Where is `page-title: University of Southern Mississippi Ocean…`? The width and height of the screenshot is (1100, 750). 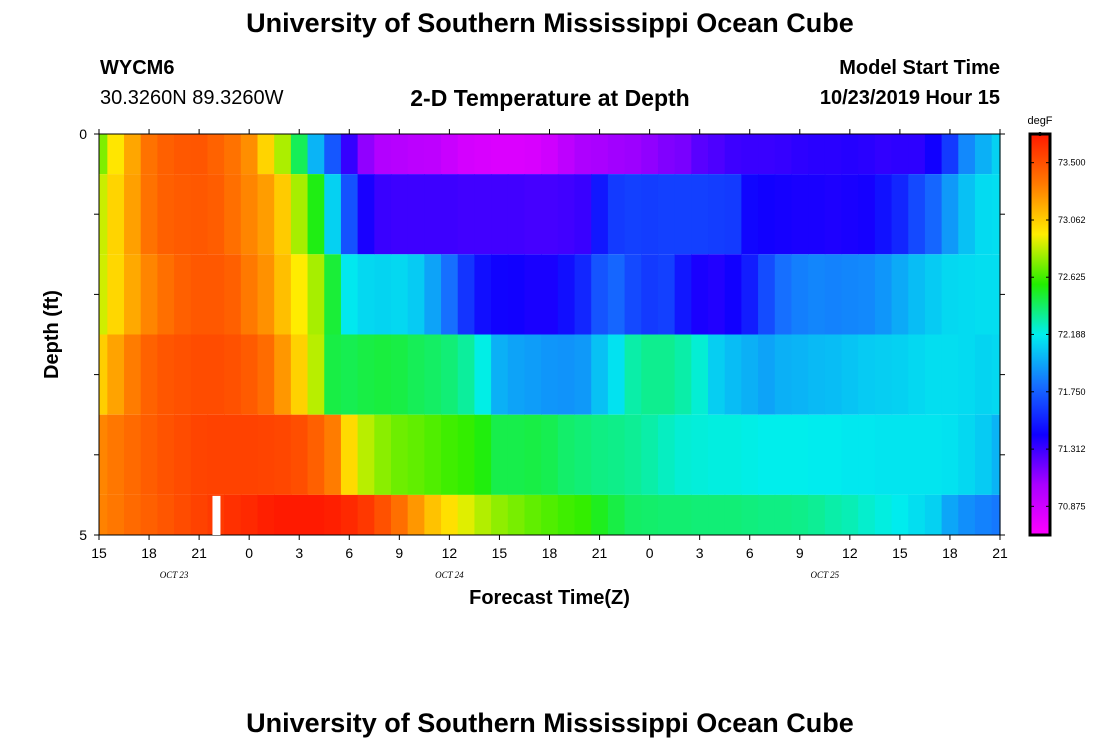 page-title: University of Southern Mississippi Ocean… is located at coordinates (550, 23).